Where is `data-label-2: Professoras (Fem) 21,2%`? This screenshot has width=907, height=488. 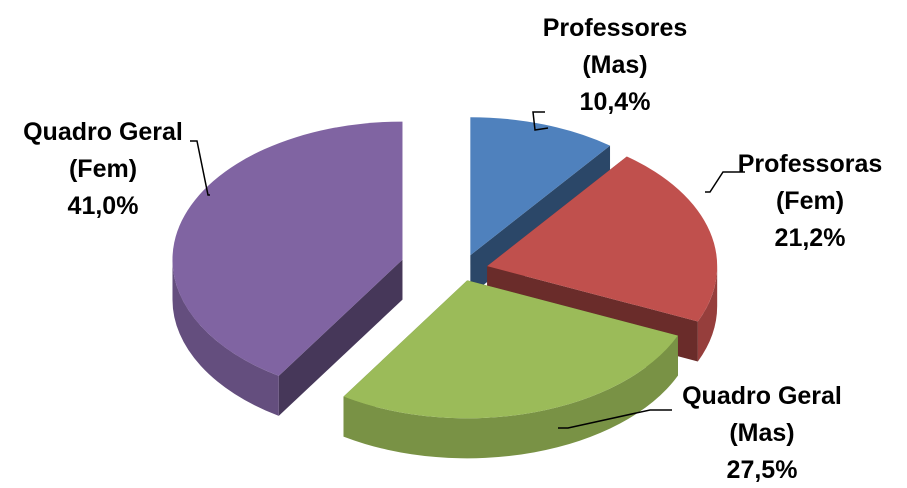 data-label-2: Professoras (Fem) 21,2% is located at coordinates (810, 201).